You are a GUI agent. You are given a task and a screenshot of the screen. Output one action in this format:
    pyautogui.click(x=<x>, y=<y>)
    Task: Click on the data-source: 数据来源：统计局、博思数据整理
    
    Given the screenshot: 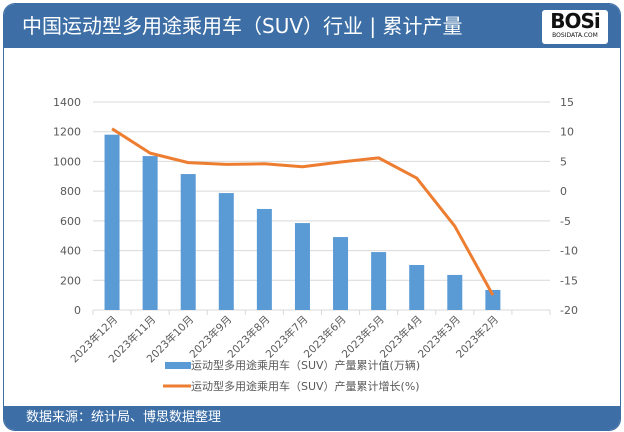 What is the action you would take?
    pyautogui.click(x=124, y=417)
    